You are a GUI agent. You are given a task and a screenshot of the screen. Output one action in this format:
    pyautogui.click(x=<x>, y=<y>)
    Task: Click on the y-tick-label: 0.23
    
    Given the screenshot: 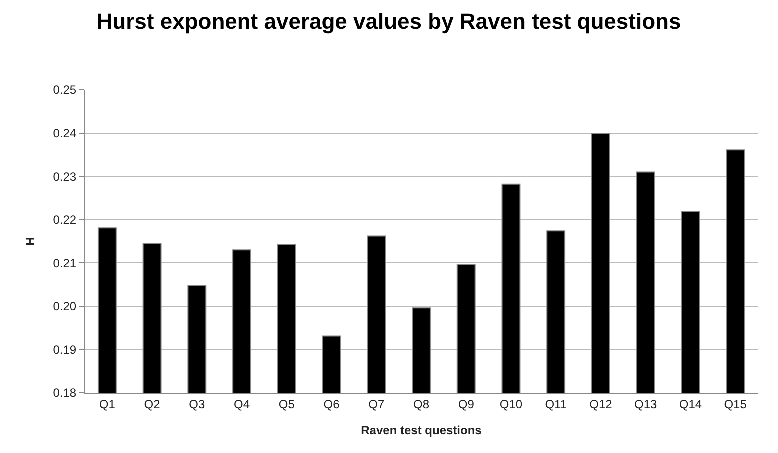 What is the action you would take?
    pyautogui.click(x=65, y=177)
    